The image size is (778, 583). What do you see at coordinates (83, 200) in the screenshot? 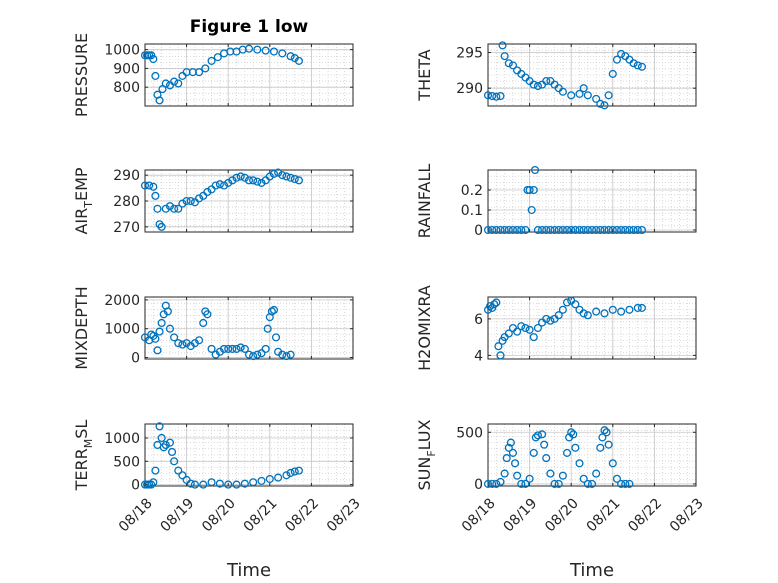
I see `y-axis-label: AIRTEMP` at bounding box center [83, 200].